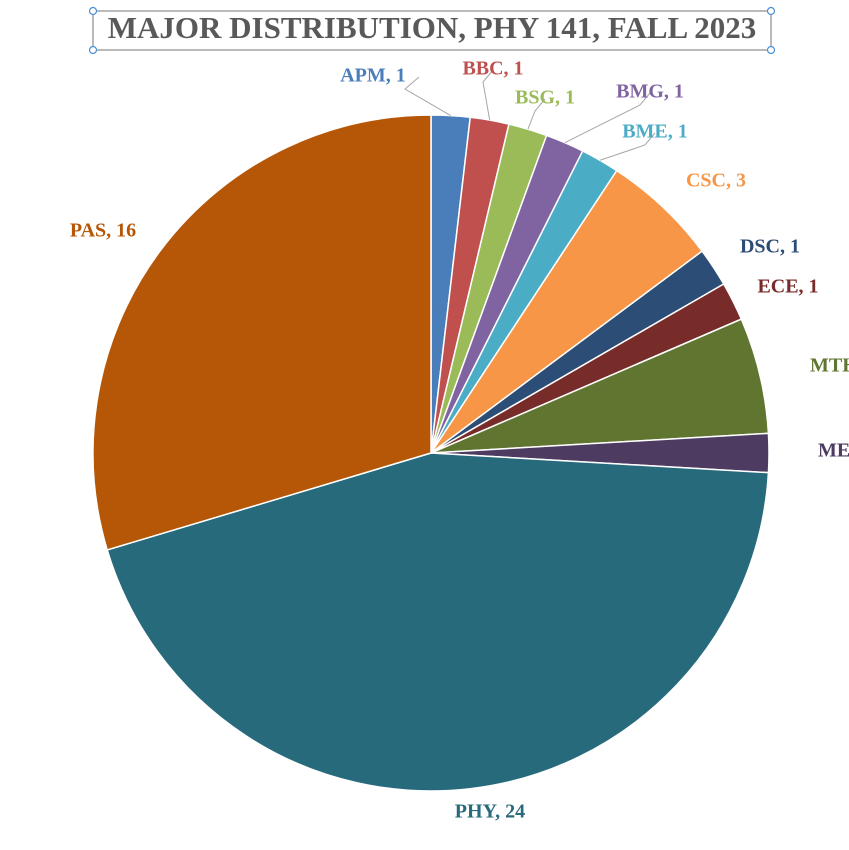 The width and height of the screenshot is (849, 850). I want to click on data-label: BBC, 1, so click(492, 69).